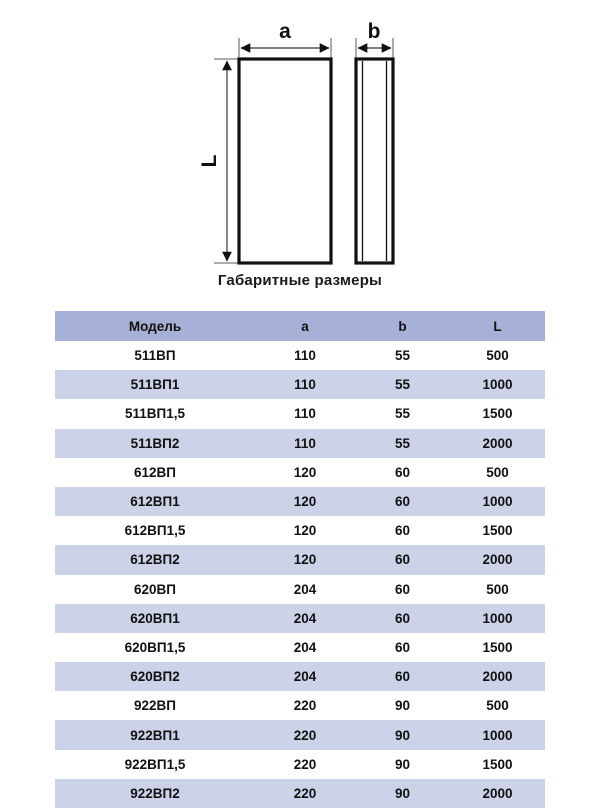 This screenshot has width=600, height=808. I want to click on table-row: 612ВП1,5 120 60 1500, so click(300, 531).